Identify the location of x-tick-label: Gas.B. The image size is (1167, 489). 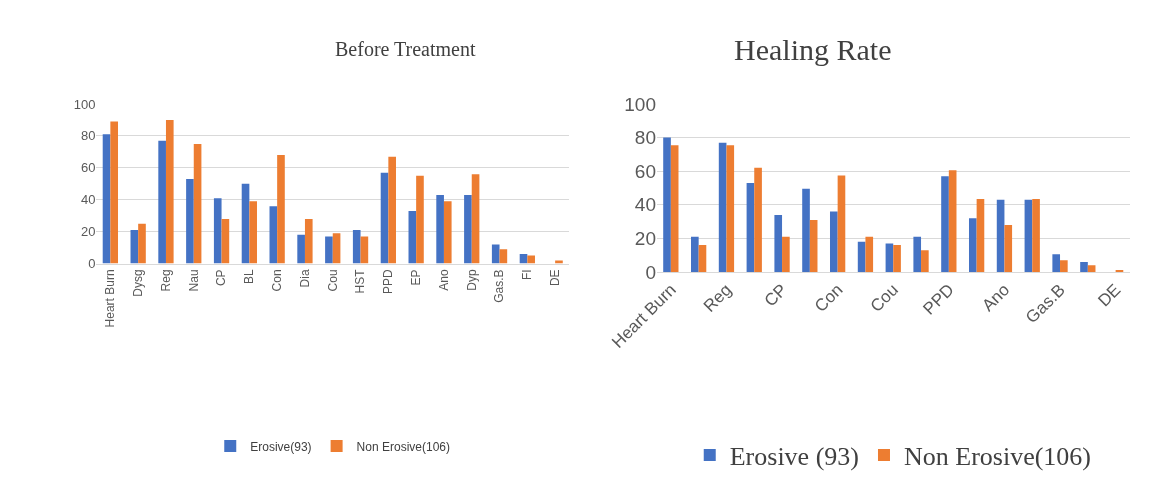
(499, 286).